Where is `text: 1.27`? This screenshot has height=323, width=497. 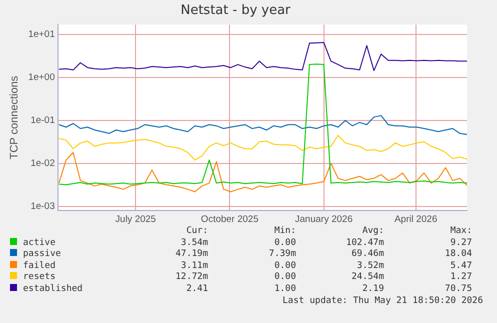
text: 1.27 is located at coordinates (460, 278).